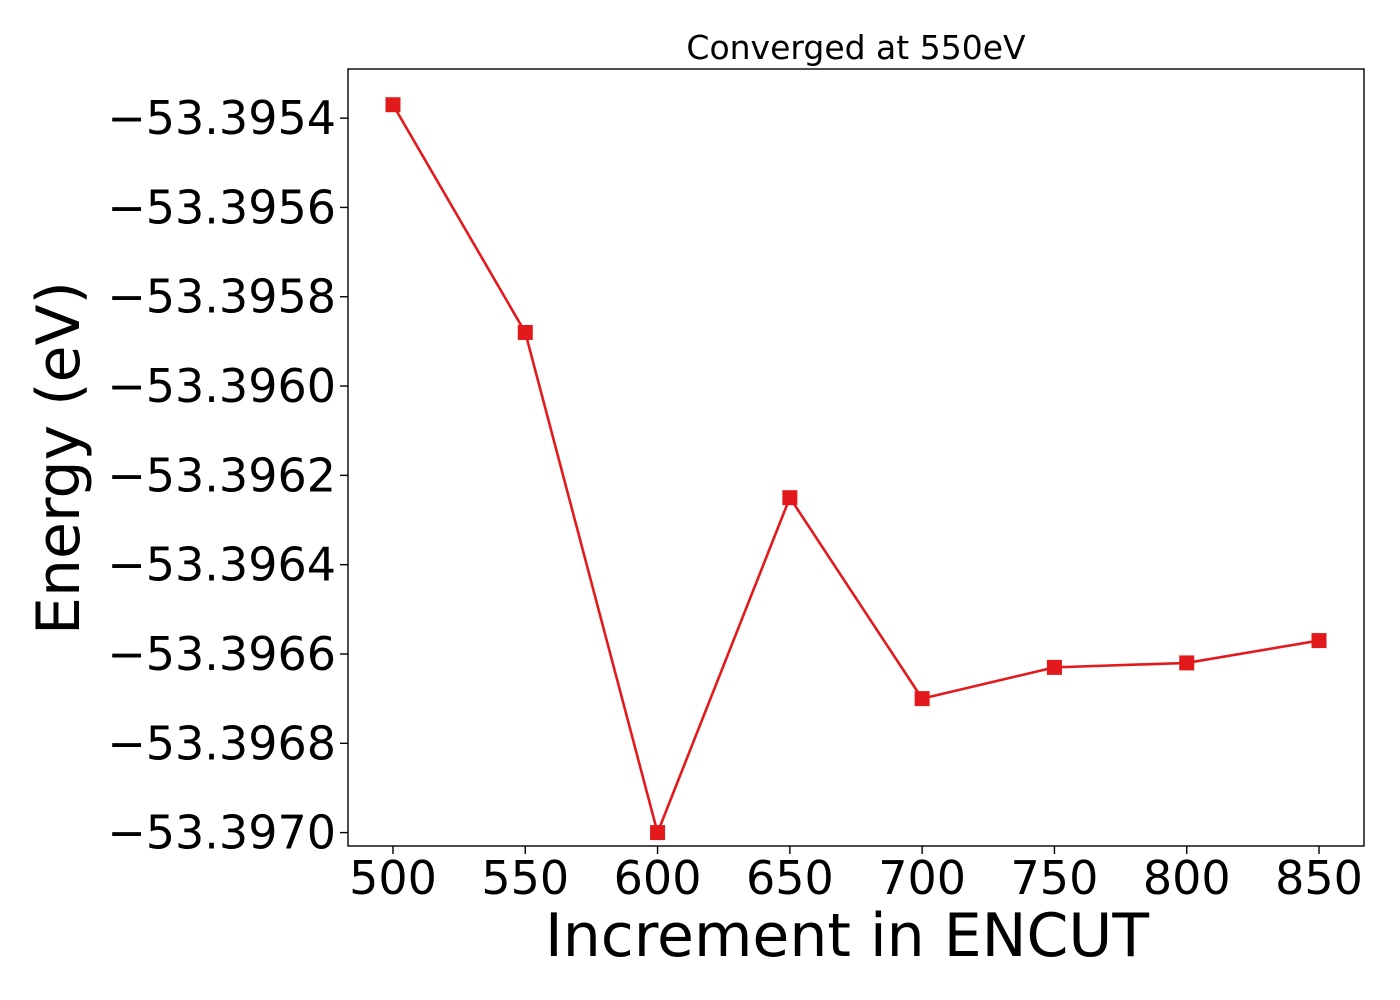 This screenshot has height=1000, width=1400. I want to click on chart-title: Converged at 550eV, so click(856, 47).